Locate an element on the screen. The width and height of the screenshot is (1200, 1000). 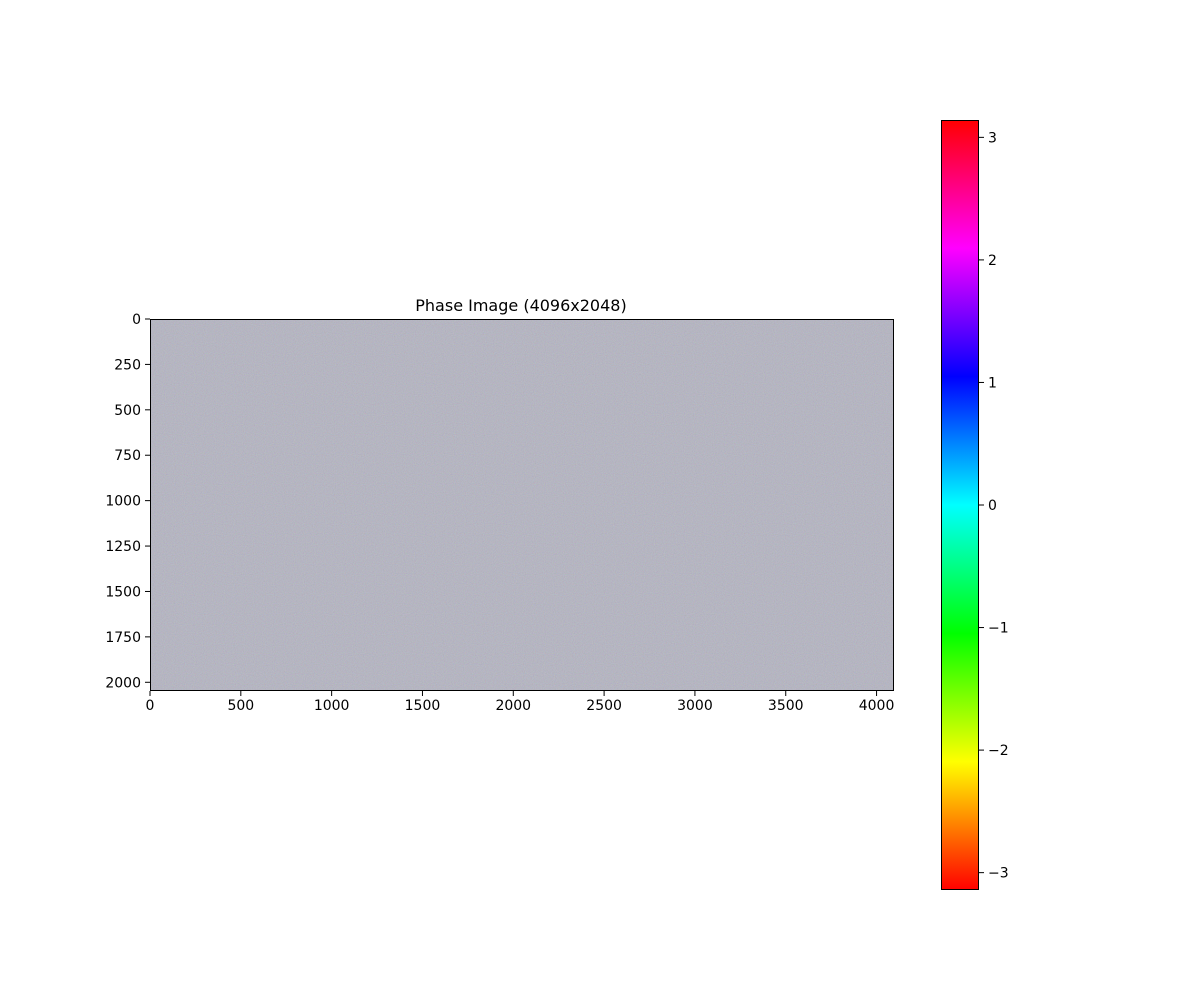
colorbar-tick-label: 1 is located at coordinates (992, 383).